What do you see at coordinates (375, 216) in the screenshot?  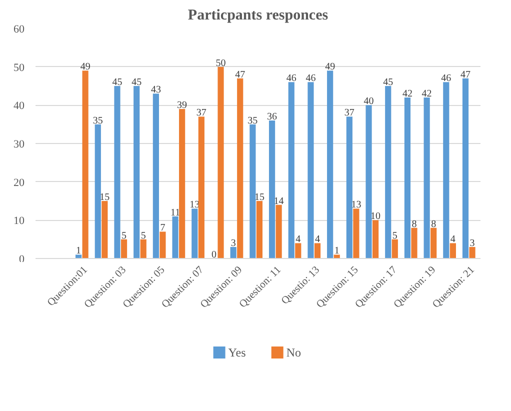 I see `data-label: 10` at bounding box center [375, 216].